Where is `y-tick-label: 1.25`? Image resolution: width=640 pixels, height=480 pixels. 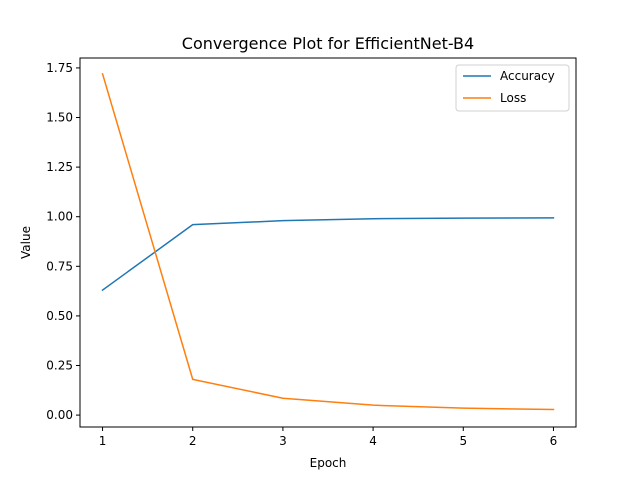 y-tick-label: 1.25 is located at coordinates (59, 167).